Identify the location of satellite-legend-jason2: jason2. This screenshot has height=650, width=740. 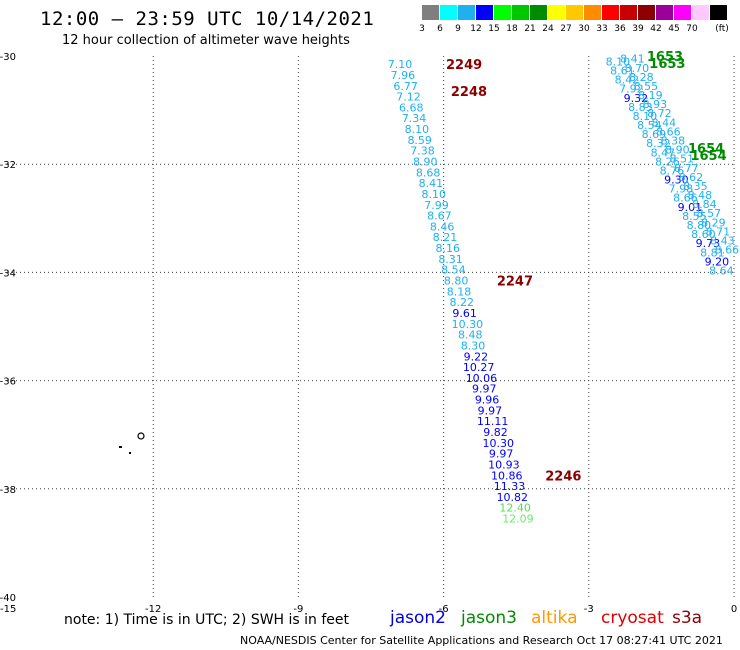
(418, 618).